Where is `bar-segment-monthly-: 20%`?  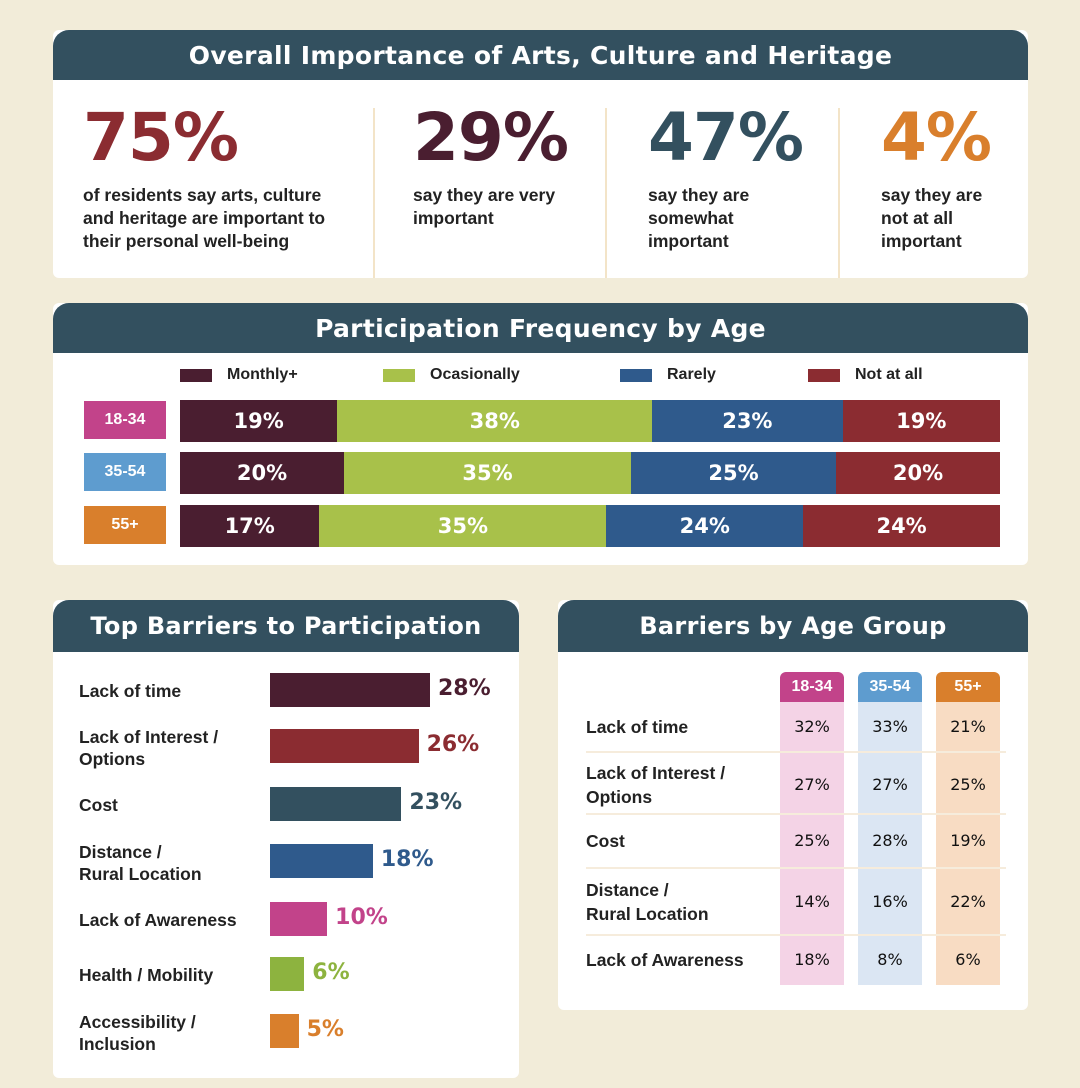
bar-segment-monthly-: 20% is located at coordinates (262, 473).